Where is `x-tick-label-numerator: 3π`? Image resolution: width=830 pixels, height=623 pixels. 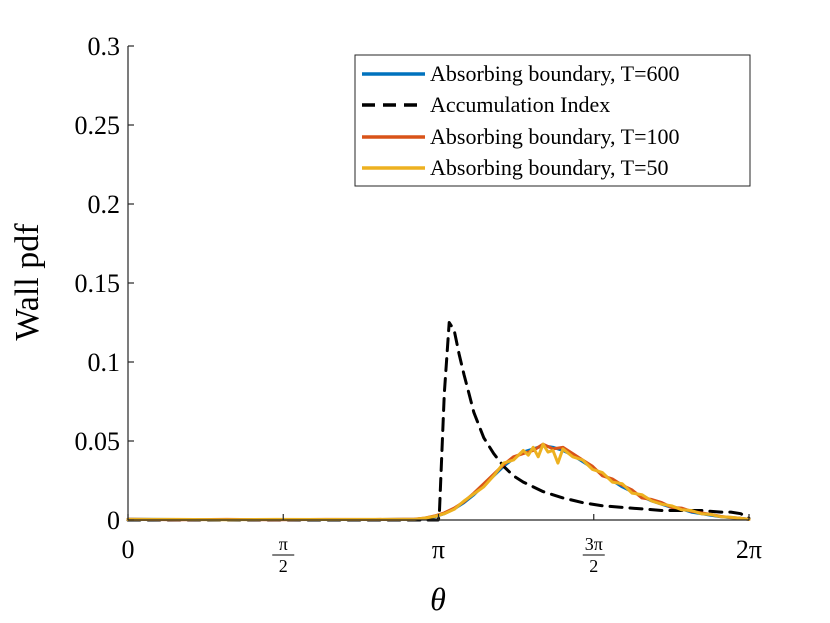 x-tick-label-numerator: 3π is located at coordinates (594, 544).